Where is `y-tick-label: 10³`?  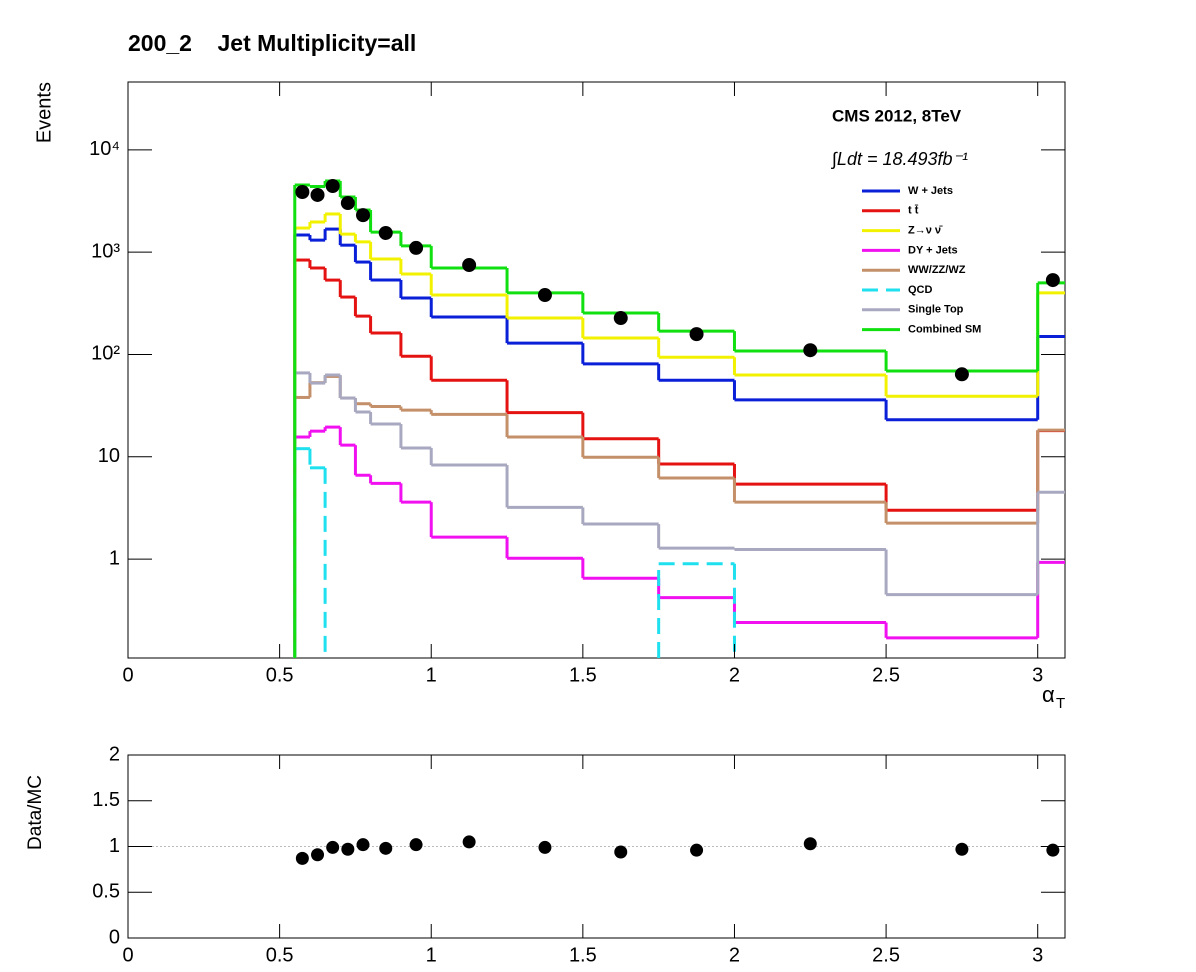
y-tick-label: 10³ is located at coordinates (105, 251).